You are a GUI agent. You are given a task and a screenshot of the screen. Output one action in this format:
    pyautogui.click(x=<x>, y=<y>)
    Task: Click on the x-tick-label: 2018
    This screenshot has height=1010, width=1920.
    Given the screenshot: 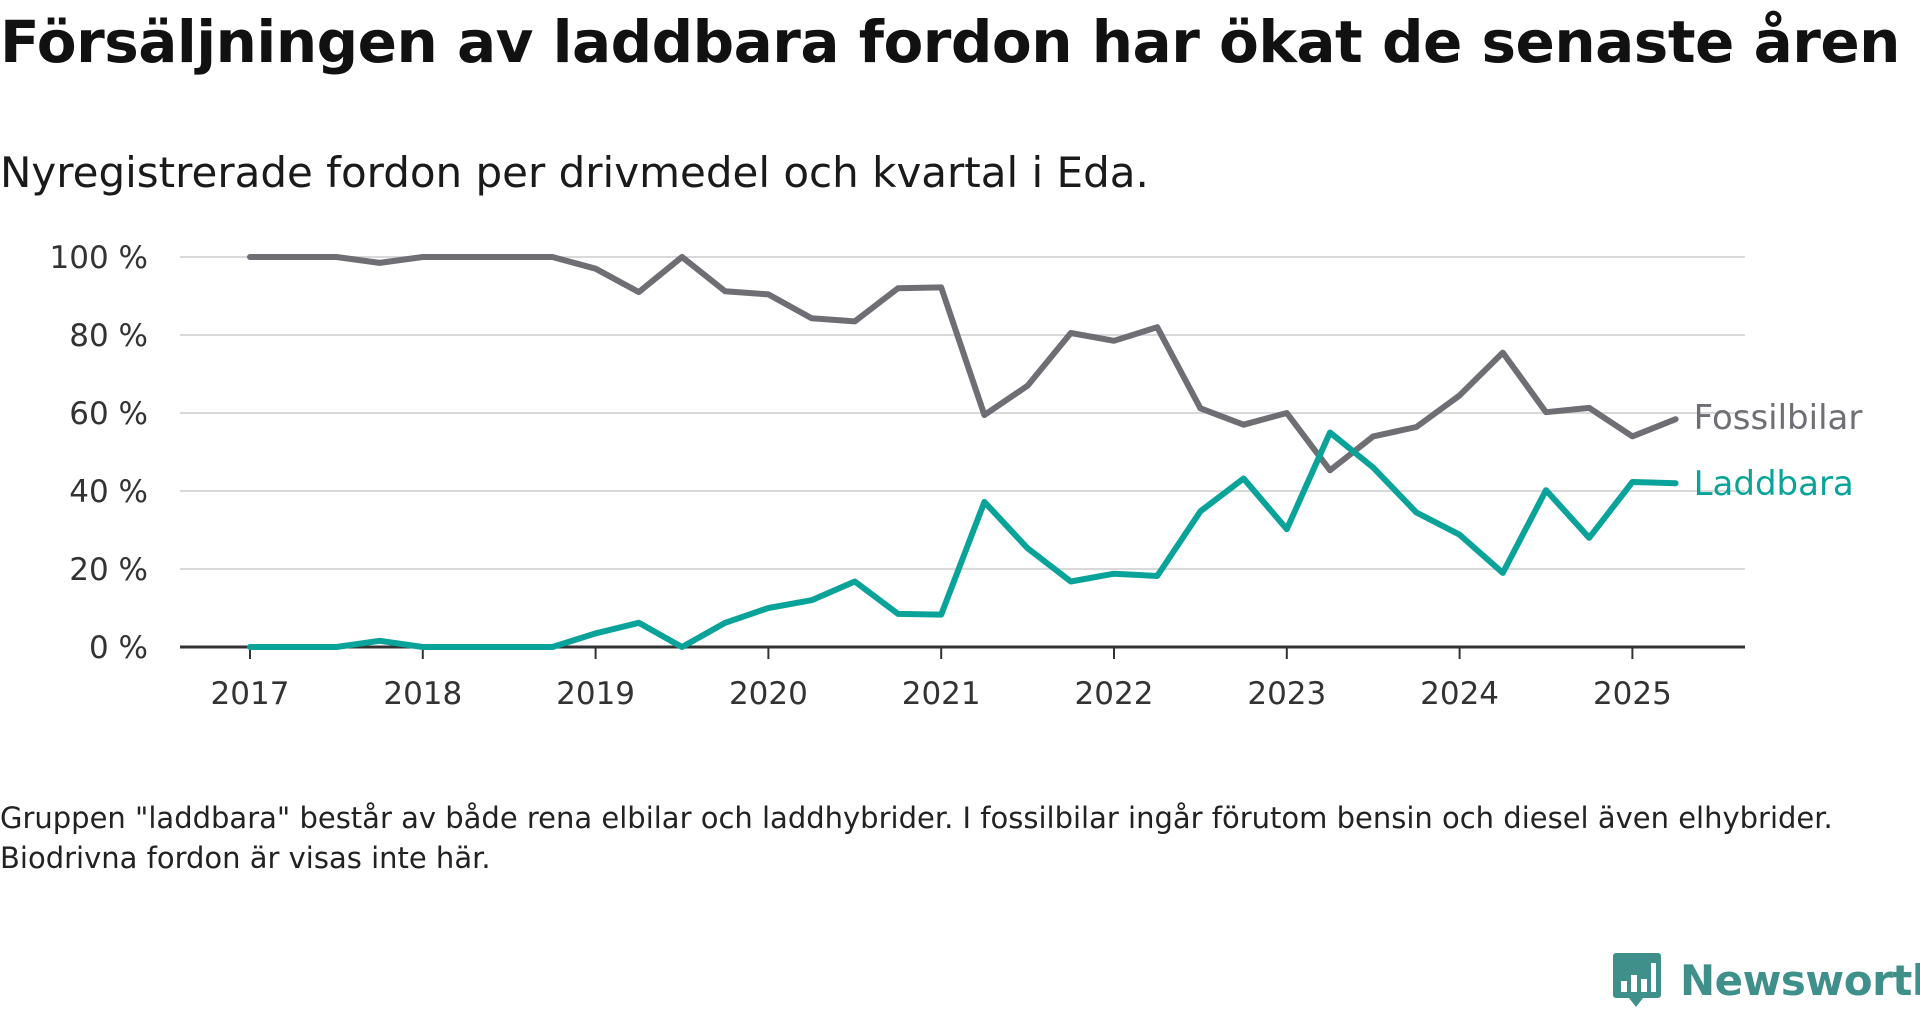 What is the action you would take?
    pyautogui.click(x=422, y=694)
    